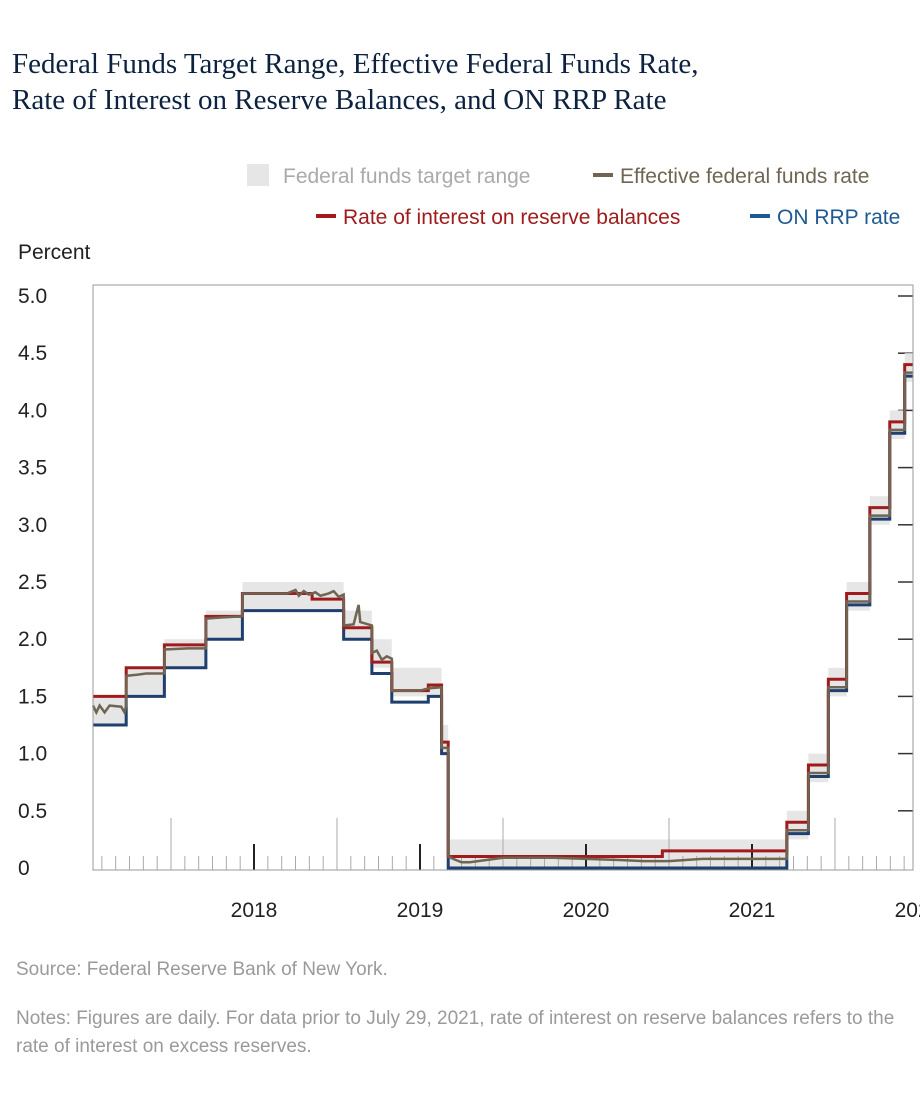  I want to click on y-tick-label: 0.5, so click(32, 811).